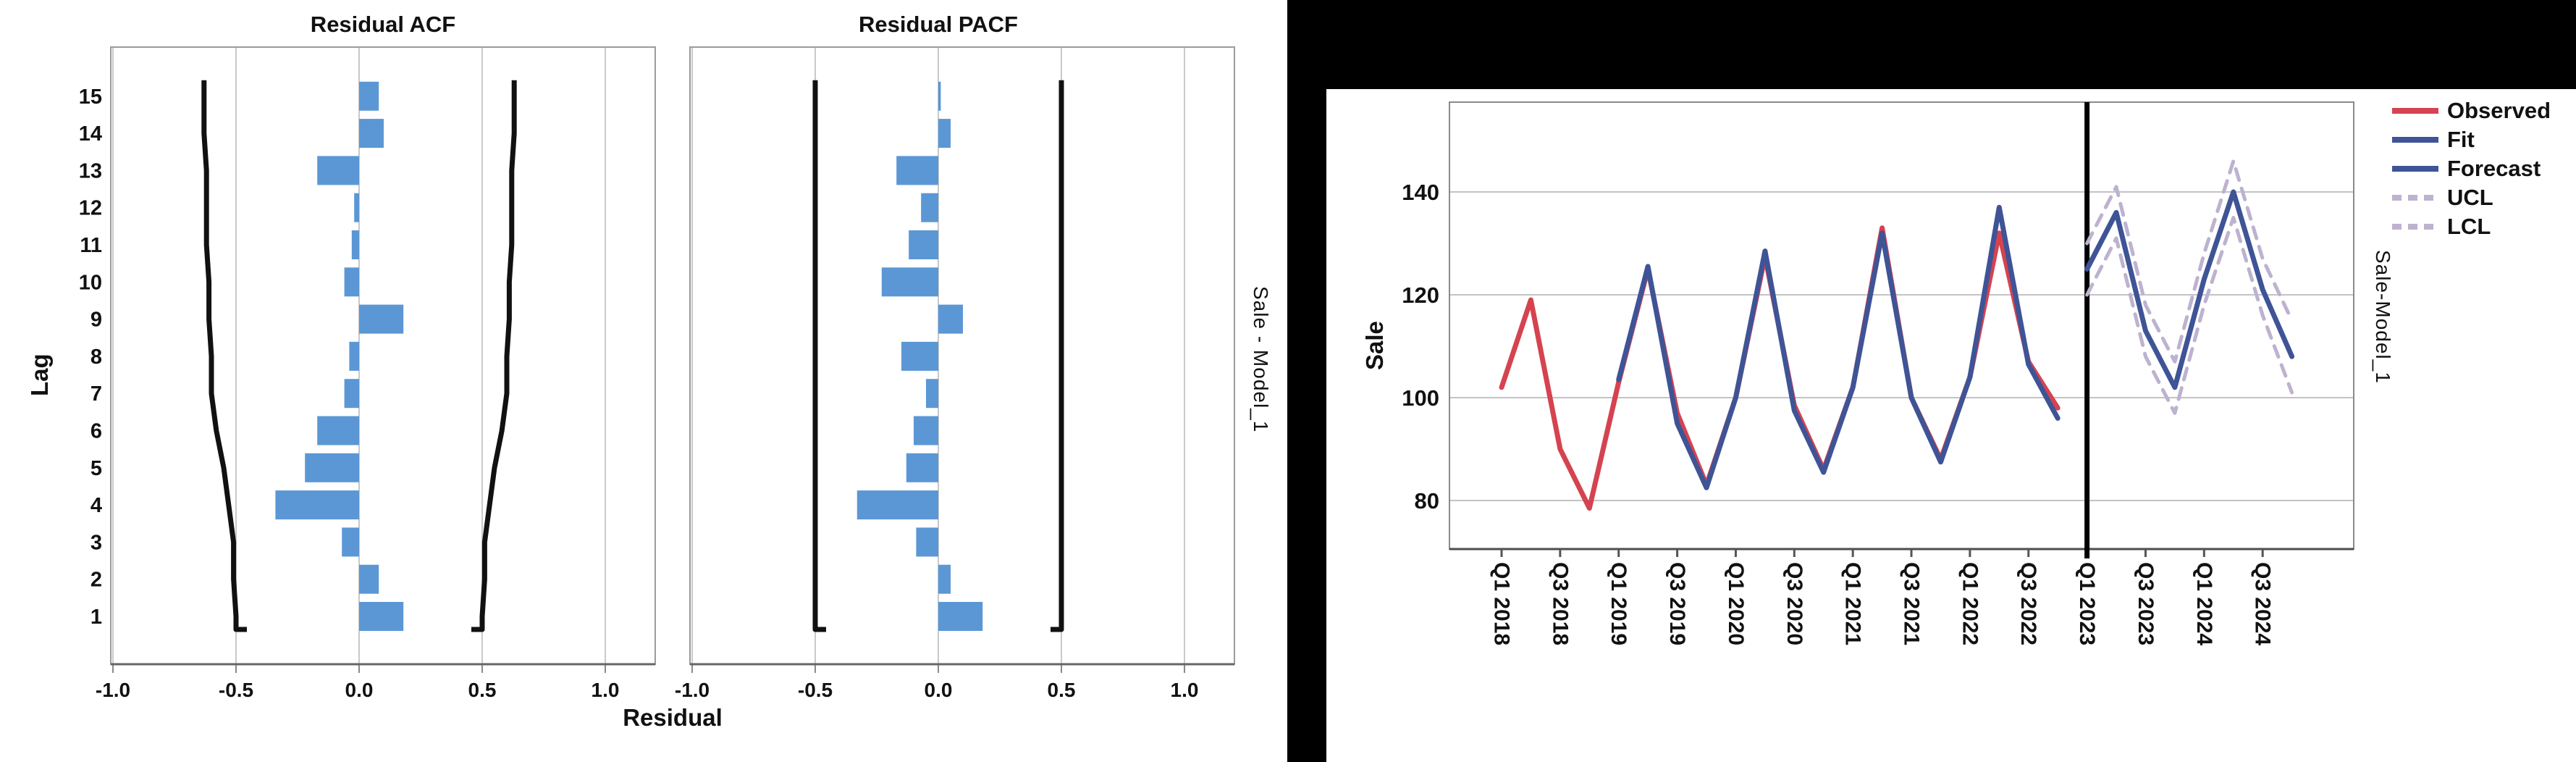 The height and width of the screenshot is (762, 2576). What do you see at coordinates (2028, 604) in the screenshot?
I see `x-tick-label: Q3 2022` at bounding box center [2028, 604].